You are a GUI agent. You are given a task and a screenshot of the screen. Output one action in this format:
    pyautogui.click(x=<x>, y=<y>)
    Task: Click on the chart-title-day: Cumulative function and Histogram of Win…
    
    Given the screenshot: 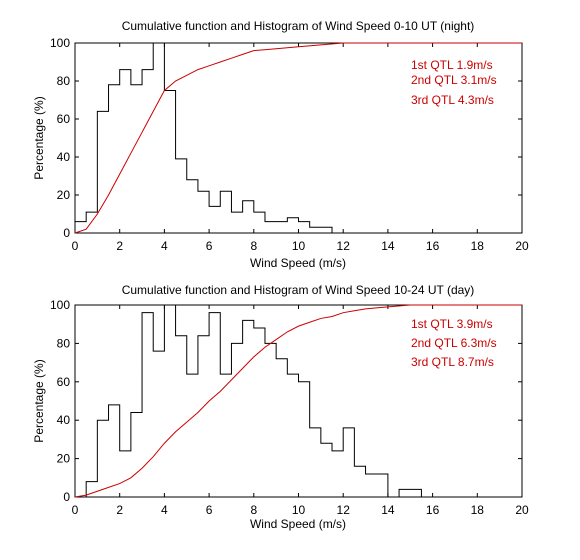 What is the action you would take?
    pyautogui.click(x=298, y=290)
    